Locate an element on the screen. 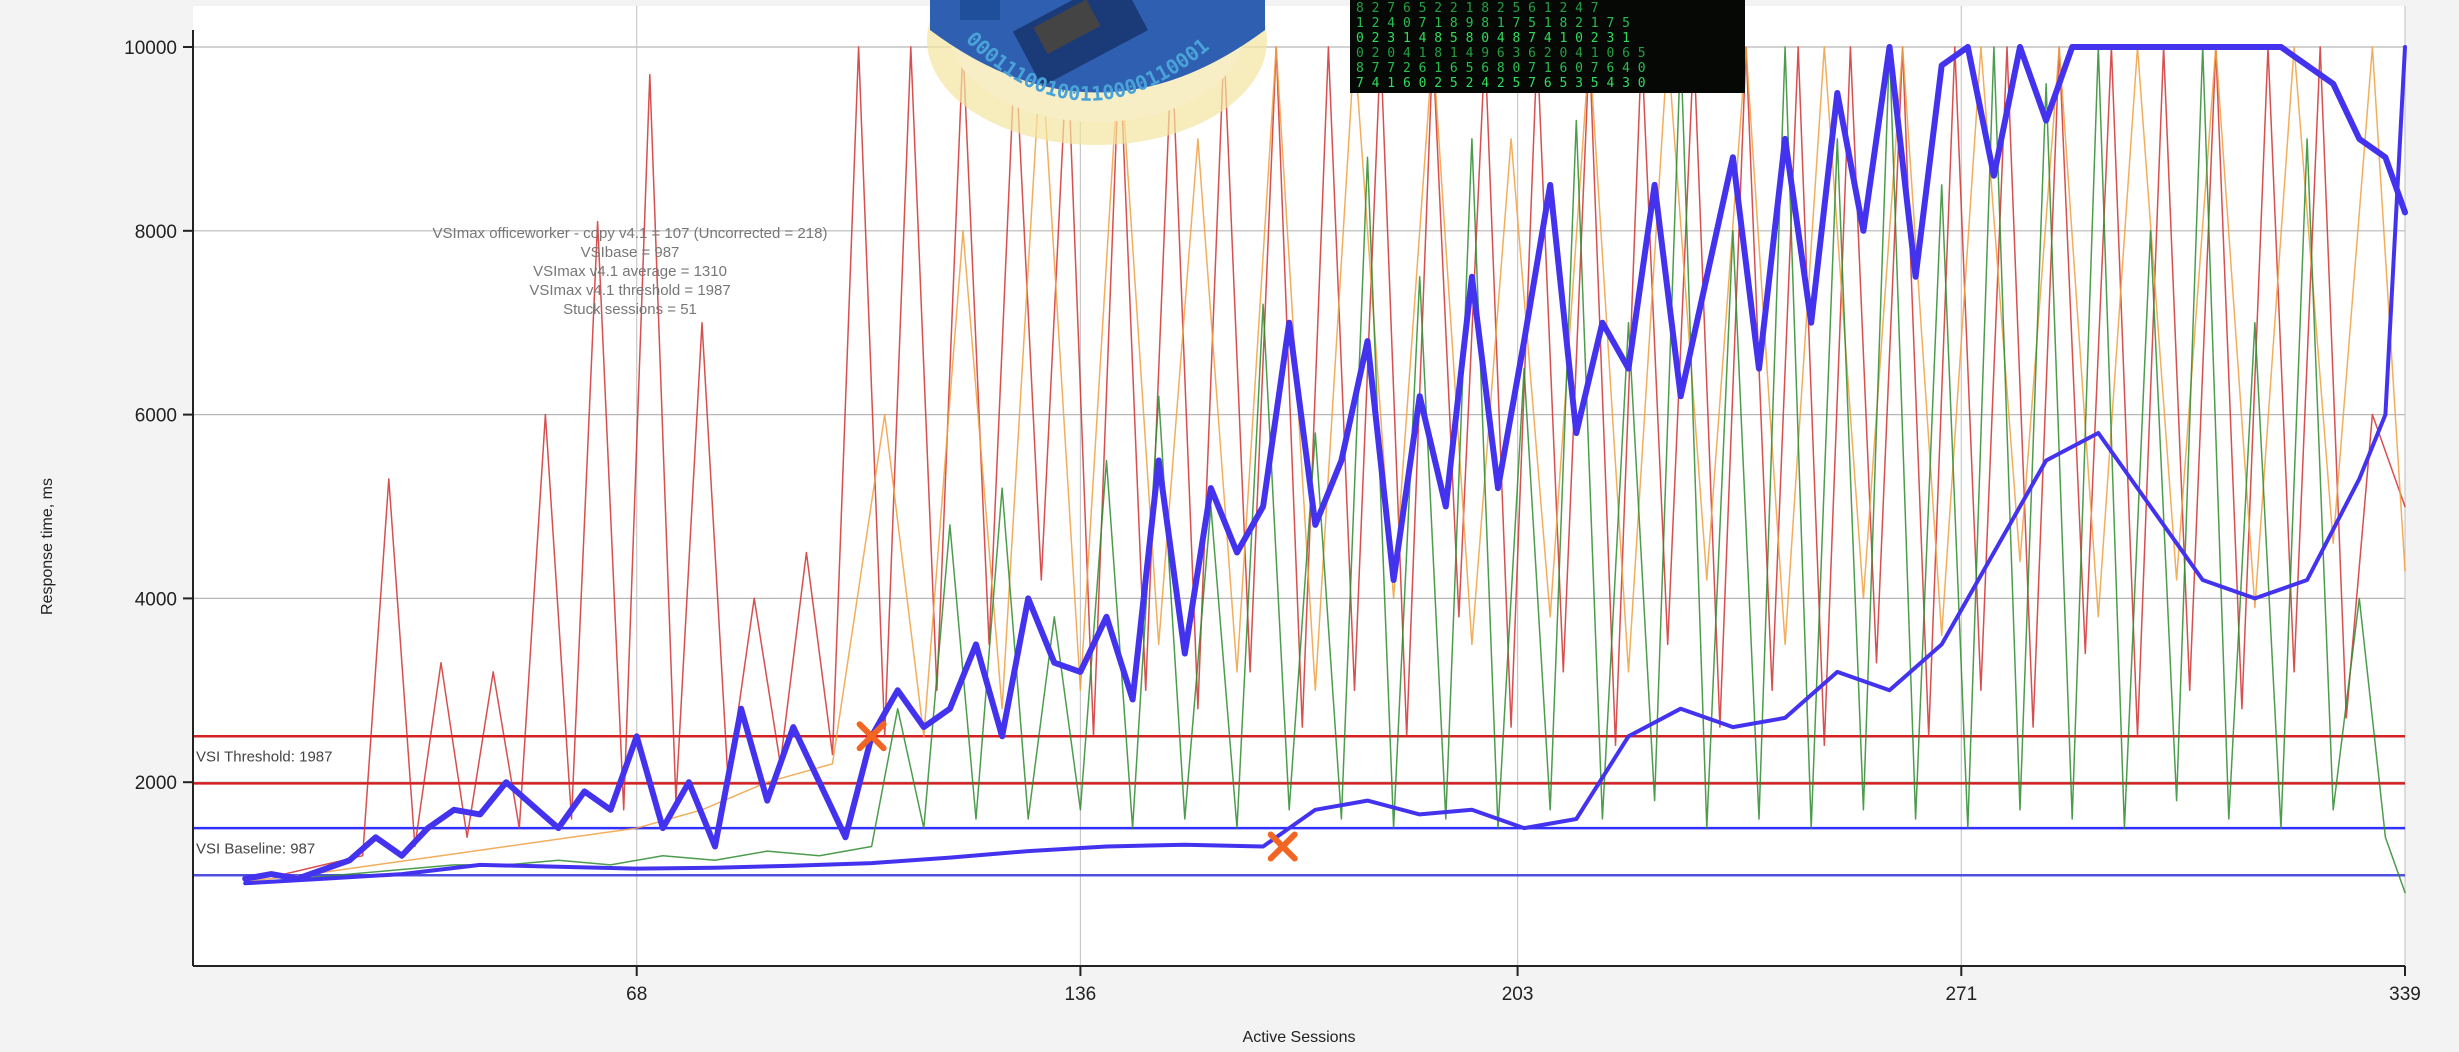  annotation-line: VSImax v4.1 threshold = 1987 is located at coordinates (629, 290).